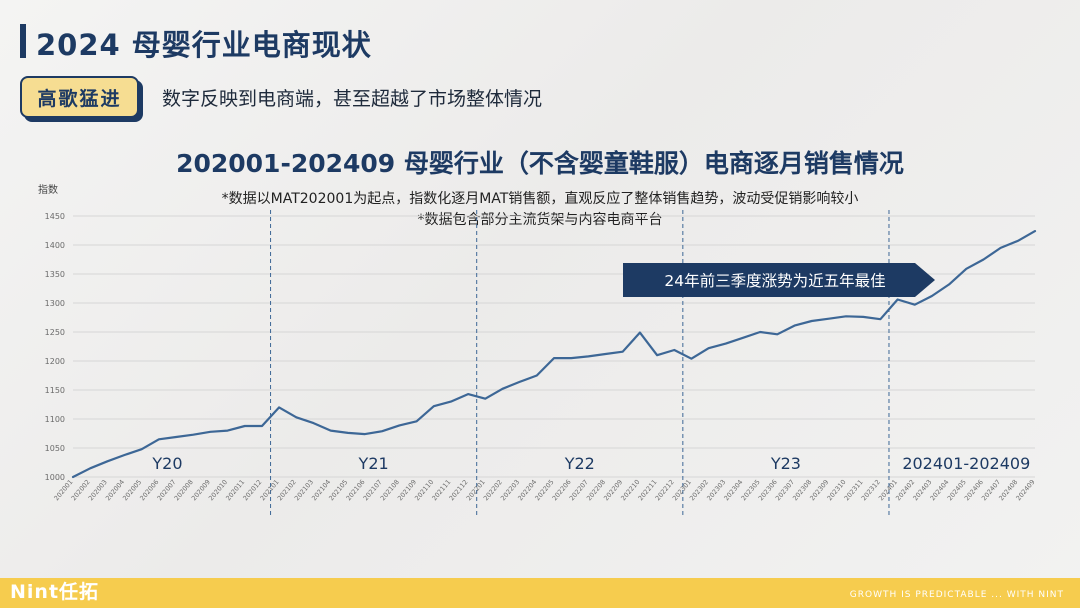 This screenshot has height=608, width=1080. What do you see at coordinates (55, 361) in the screenshot?
I see `y-tick-label: 1200` at bounding box center [55, 361].